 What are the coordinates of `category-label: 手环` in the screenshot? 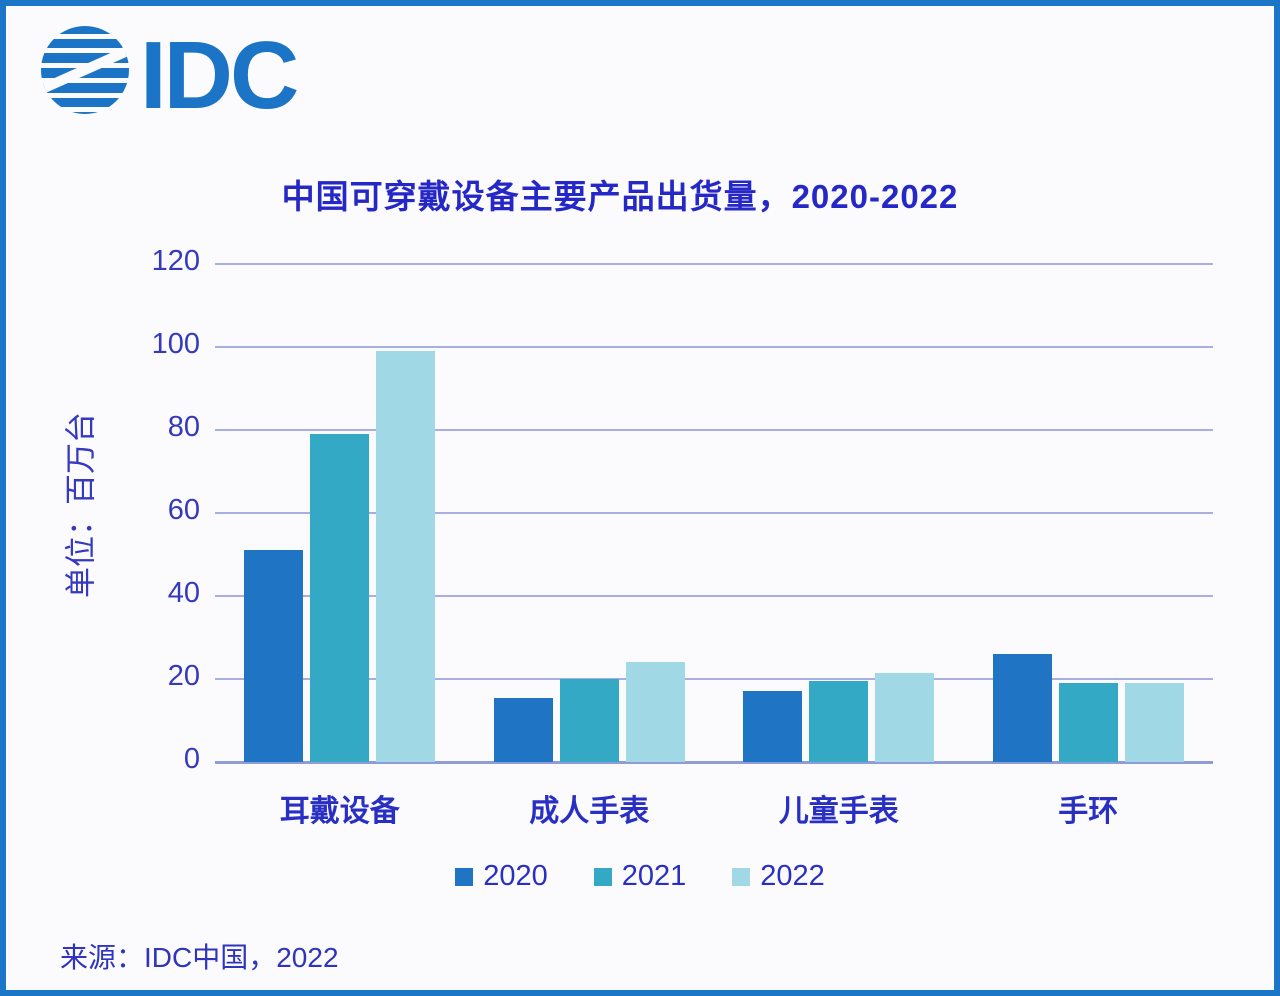 It's located at (1088, 811).